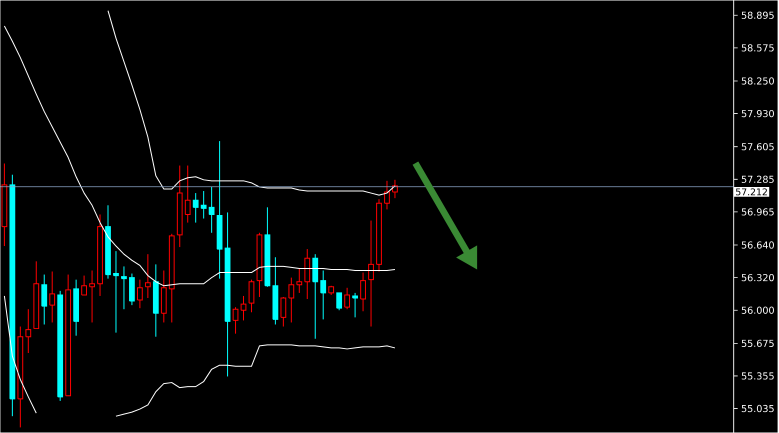 This screenshot has height=433, width=779. Describe the element at coordinates (758, 114) in the screenshot. I see `y-tick-label: 57.930` at that location.